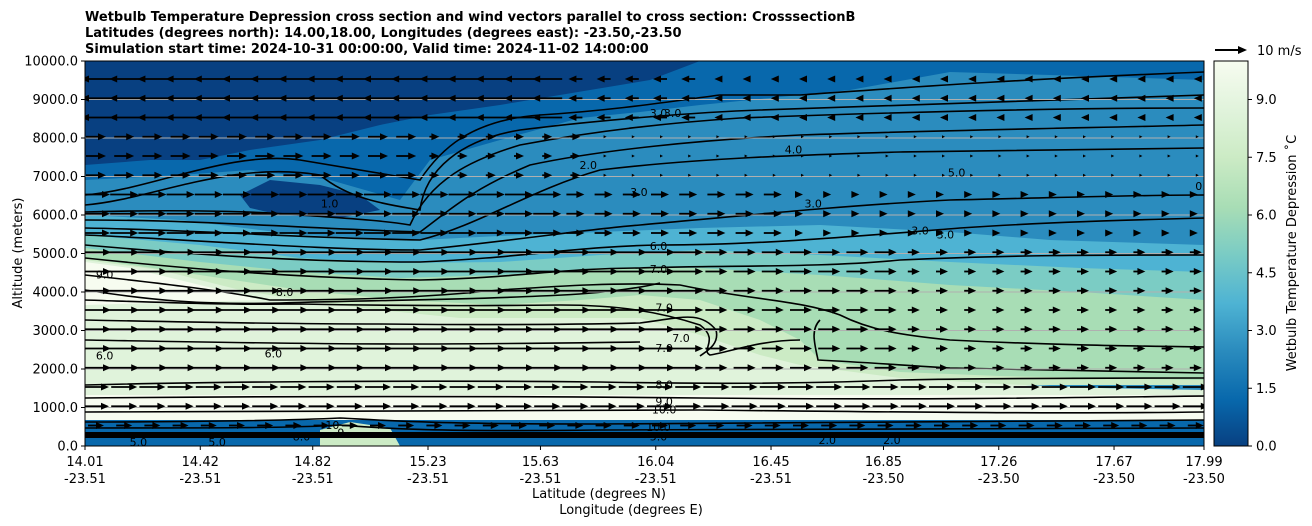  I want to click on x-tick-label-lon: -23.50, so click(999, 479).